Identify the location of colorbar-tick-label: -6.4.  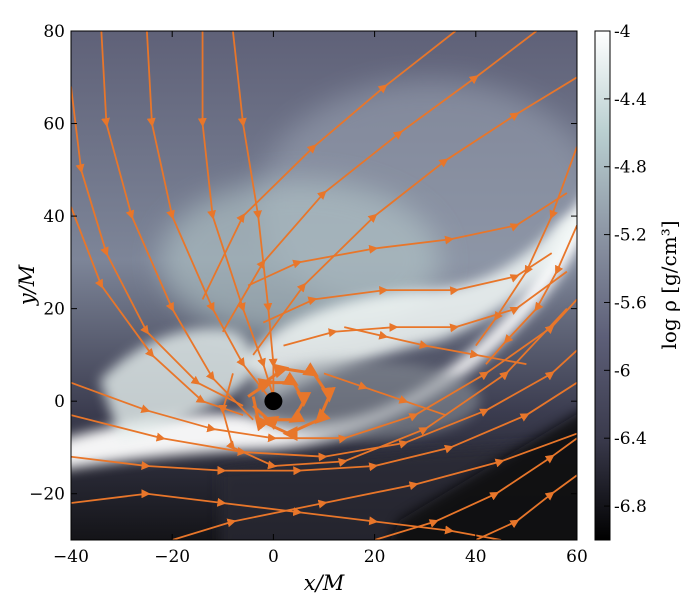
(630, 439).